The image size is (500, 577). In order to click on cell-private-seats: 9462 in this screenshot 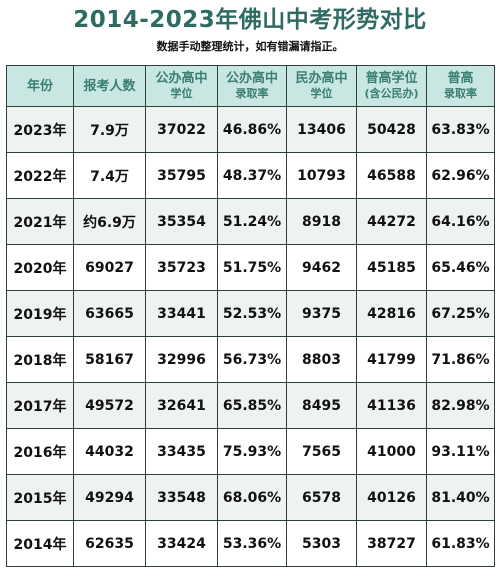, I will do `click(321, 267)`.